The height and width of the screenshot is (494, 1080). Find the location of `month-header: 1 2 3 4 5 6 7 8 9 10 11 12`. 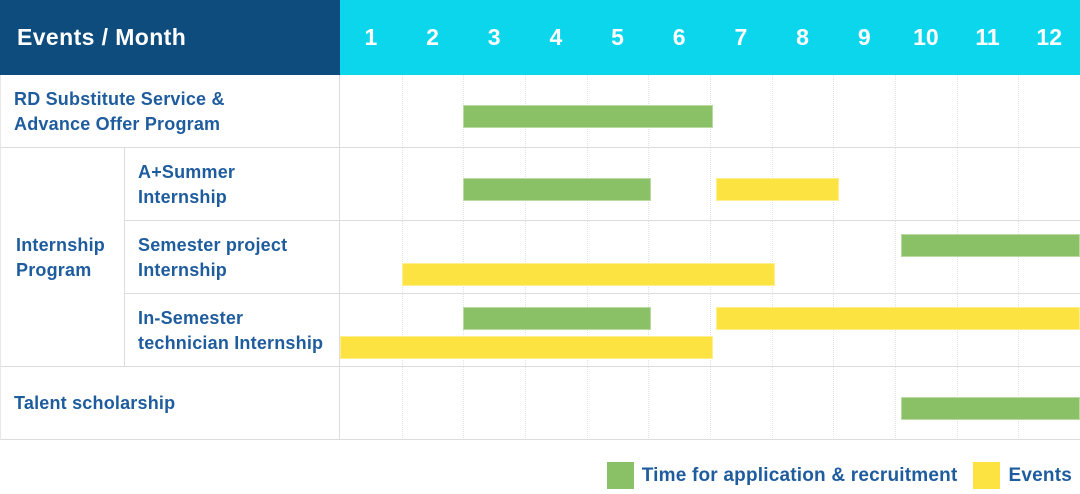

month-header: 1 2 3 4 5 6 7 8 9 10 11 12 is located at coordinates (710, 37).